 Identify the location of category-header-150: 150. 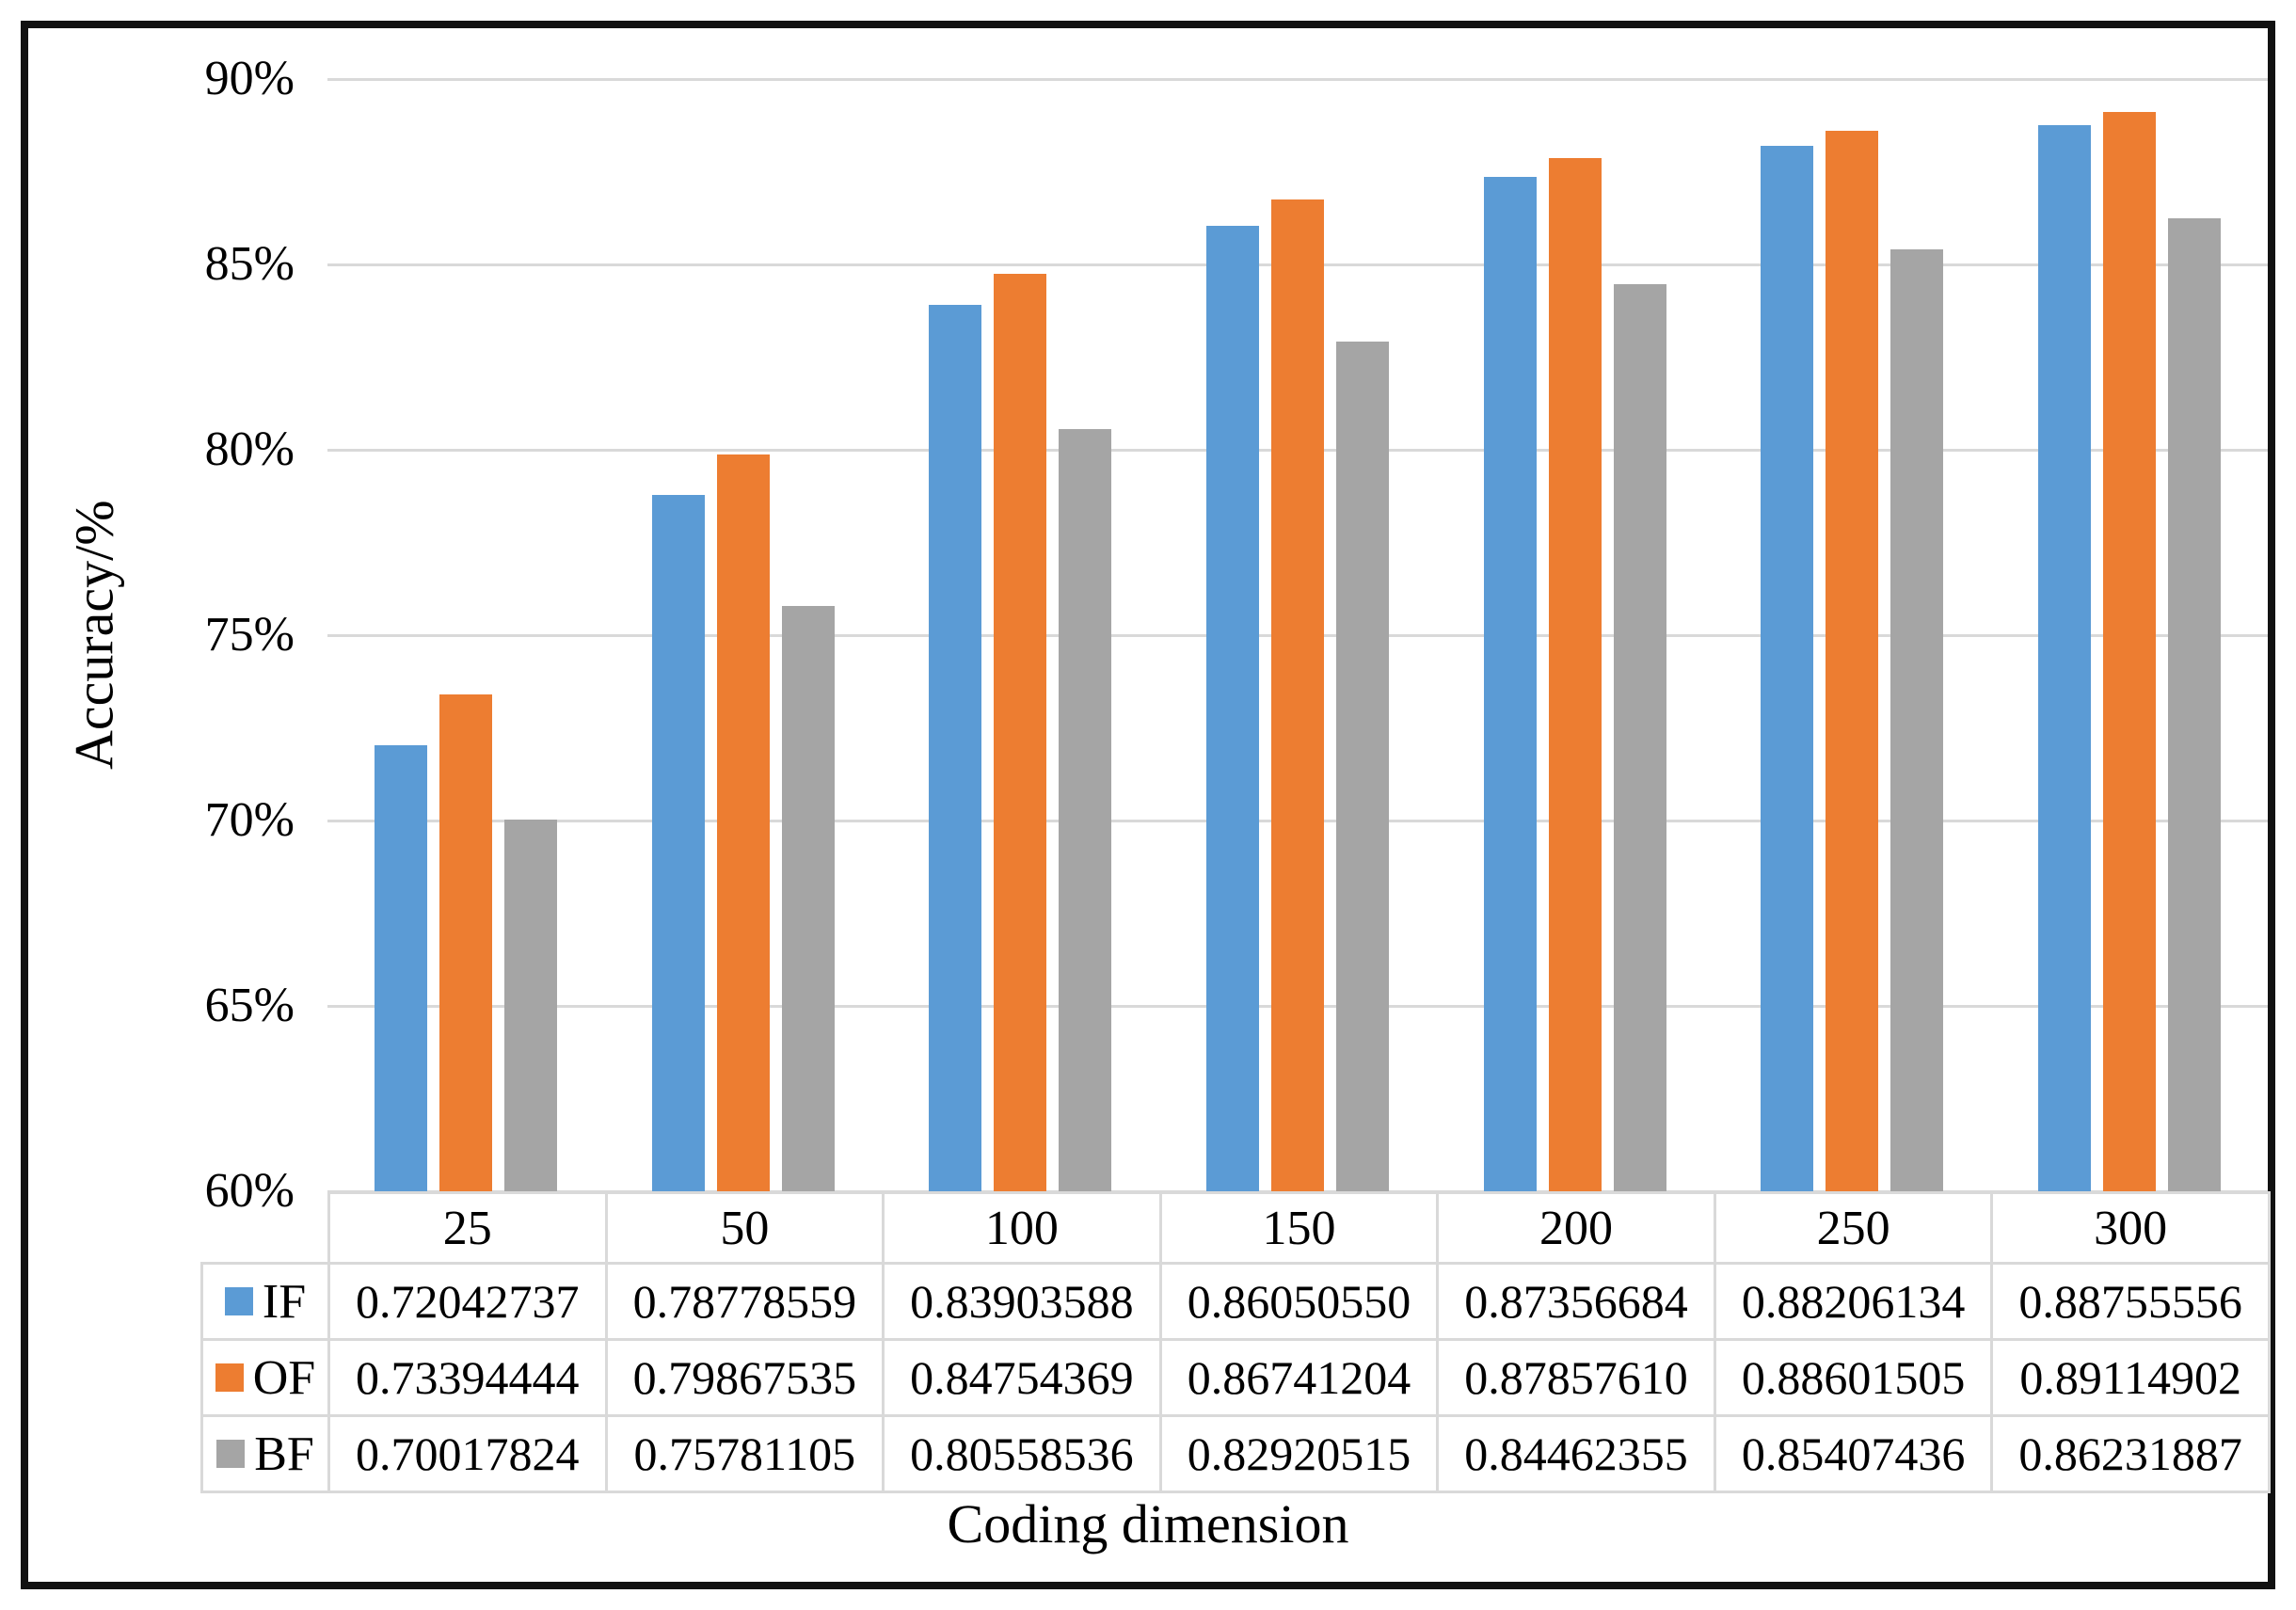
(1299, 1228).